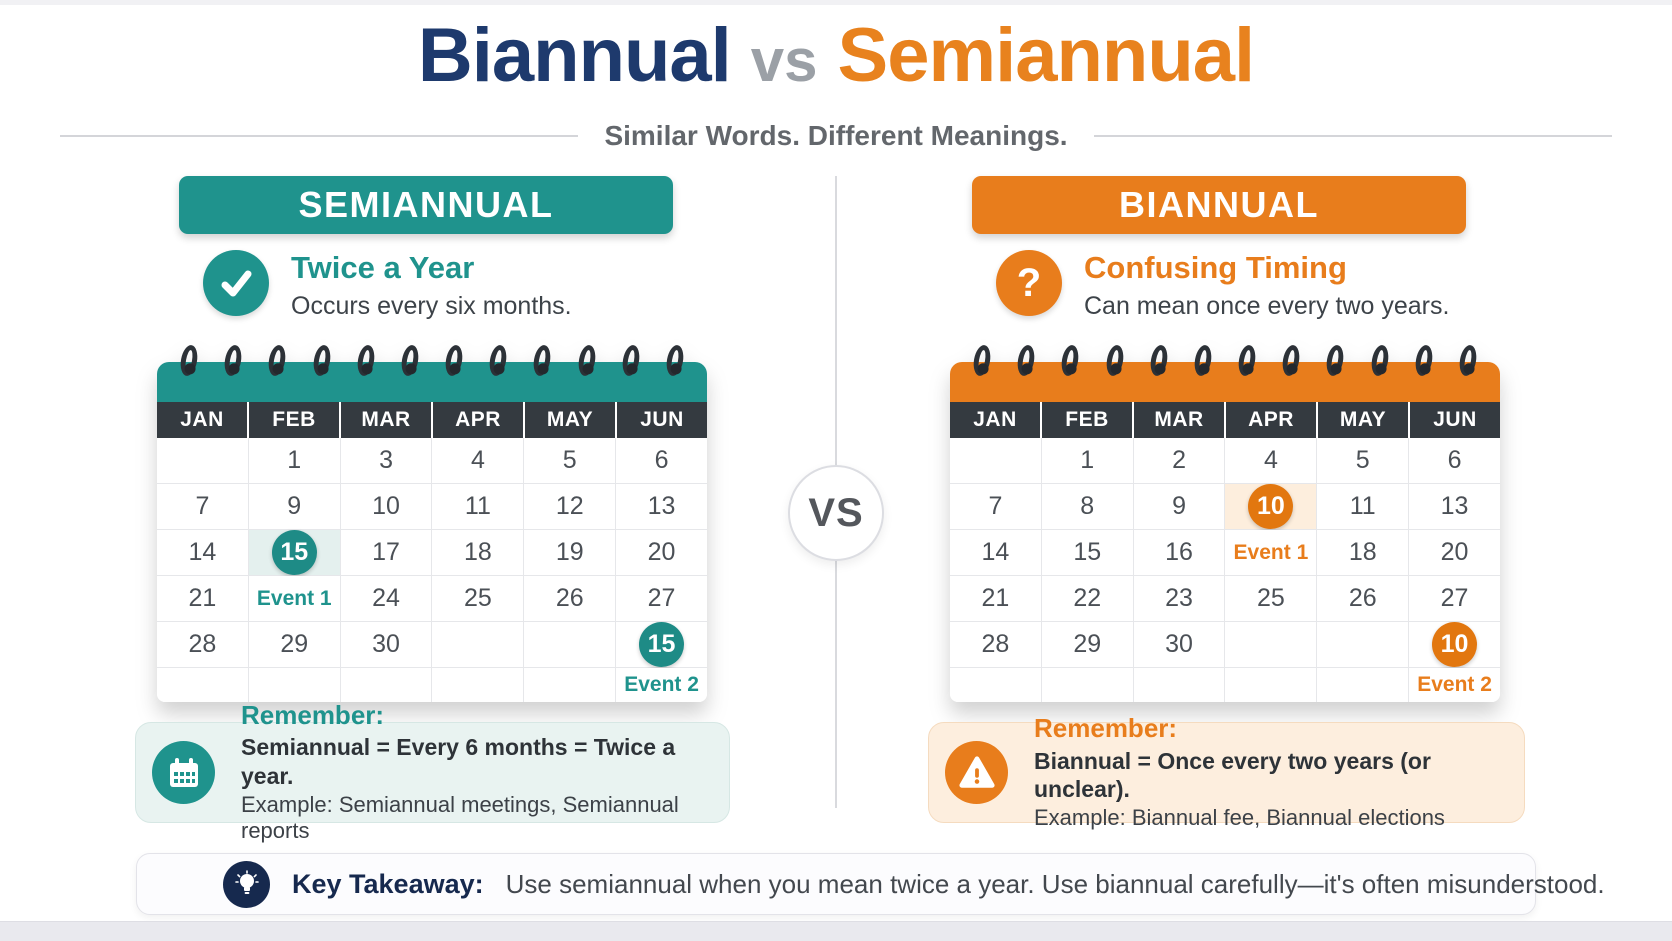 The height and width of the screenshot is (941, 1672). What do you see at coordinates (1087, 599) in the screenshot?
I see `calendar-cell: 22` at bounding box center [1087, 599].